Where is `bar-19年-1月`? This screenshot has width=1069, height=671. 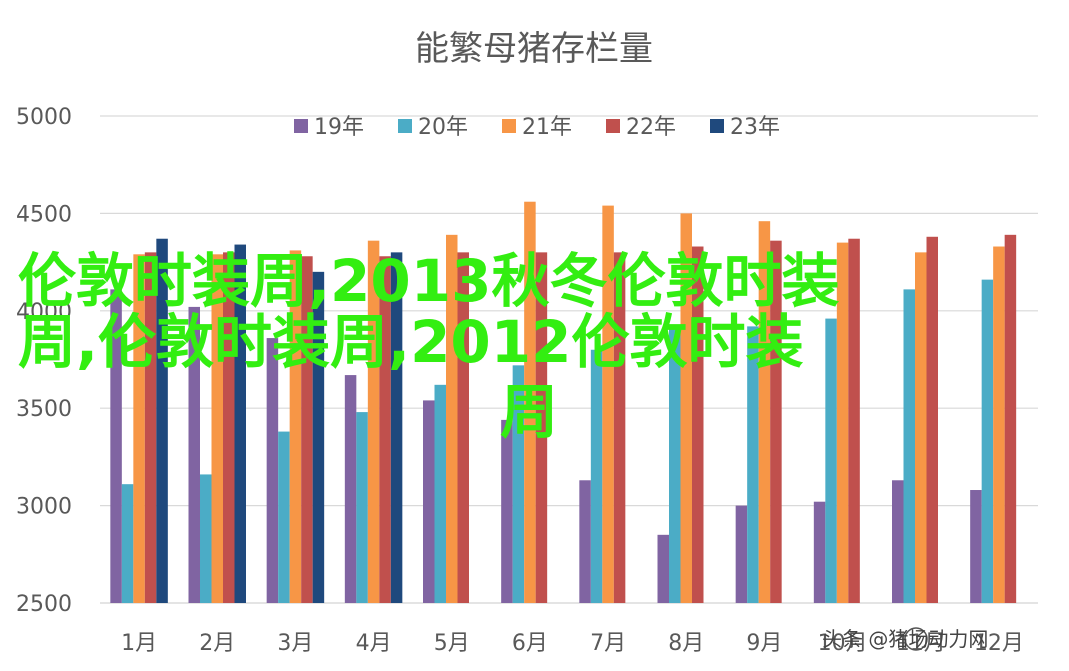 bar-19年-1月 is located at coordinates (116, 446).